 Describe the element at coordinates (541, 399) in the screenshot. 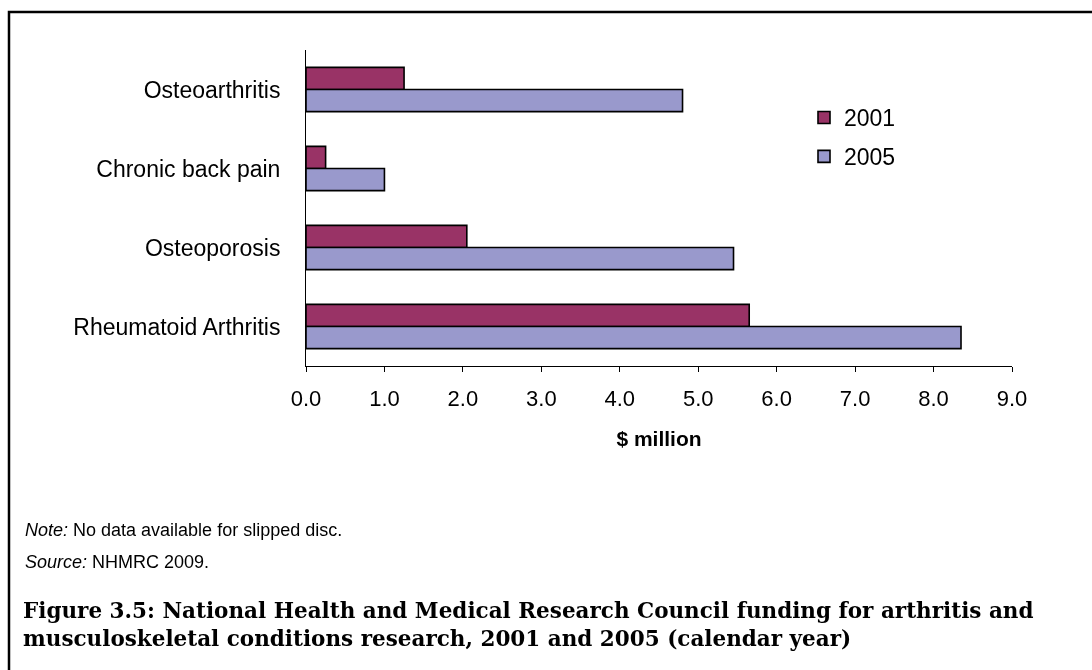

I see `x-tick-label: 3.0` at that location.